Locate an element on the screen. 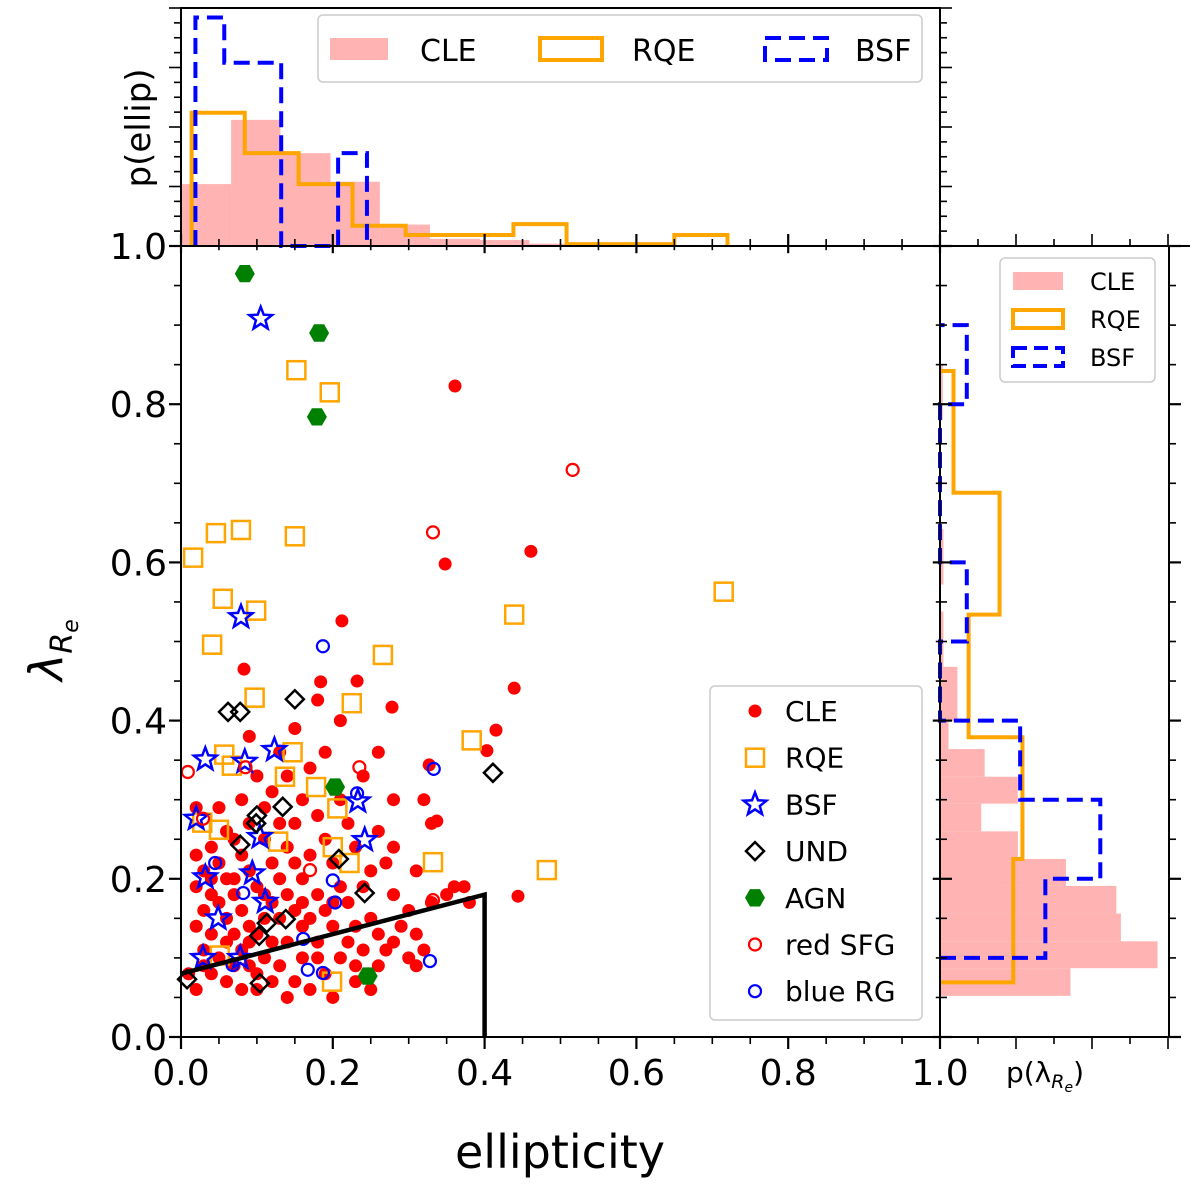 The width and height of the screenshot is (1200, 1190). right-xlabel-close: ) is located at coordinates (1078, 1072).